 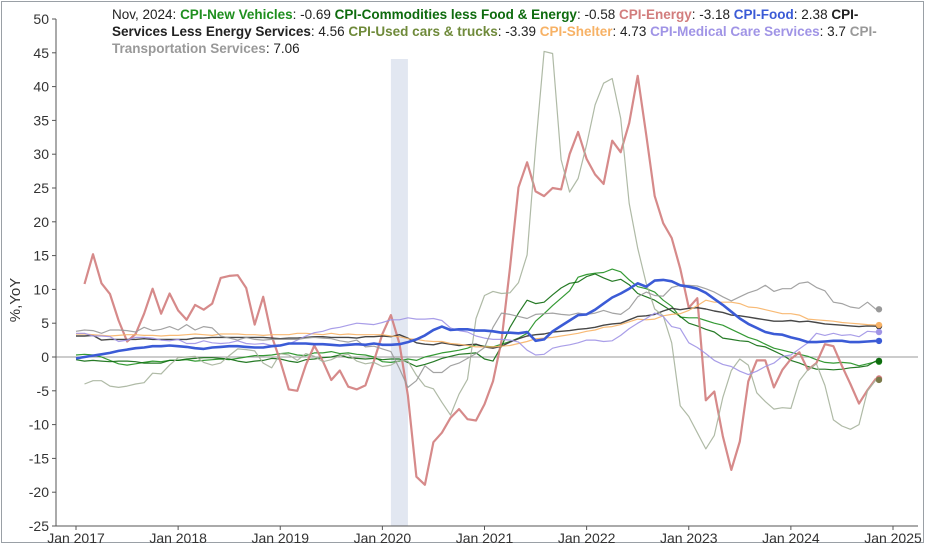 What do you see at coordinates (879, 325) in the screenshot?
I see `end-dot-cpi-shelter` at bounding box center [879, 325].